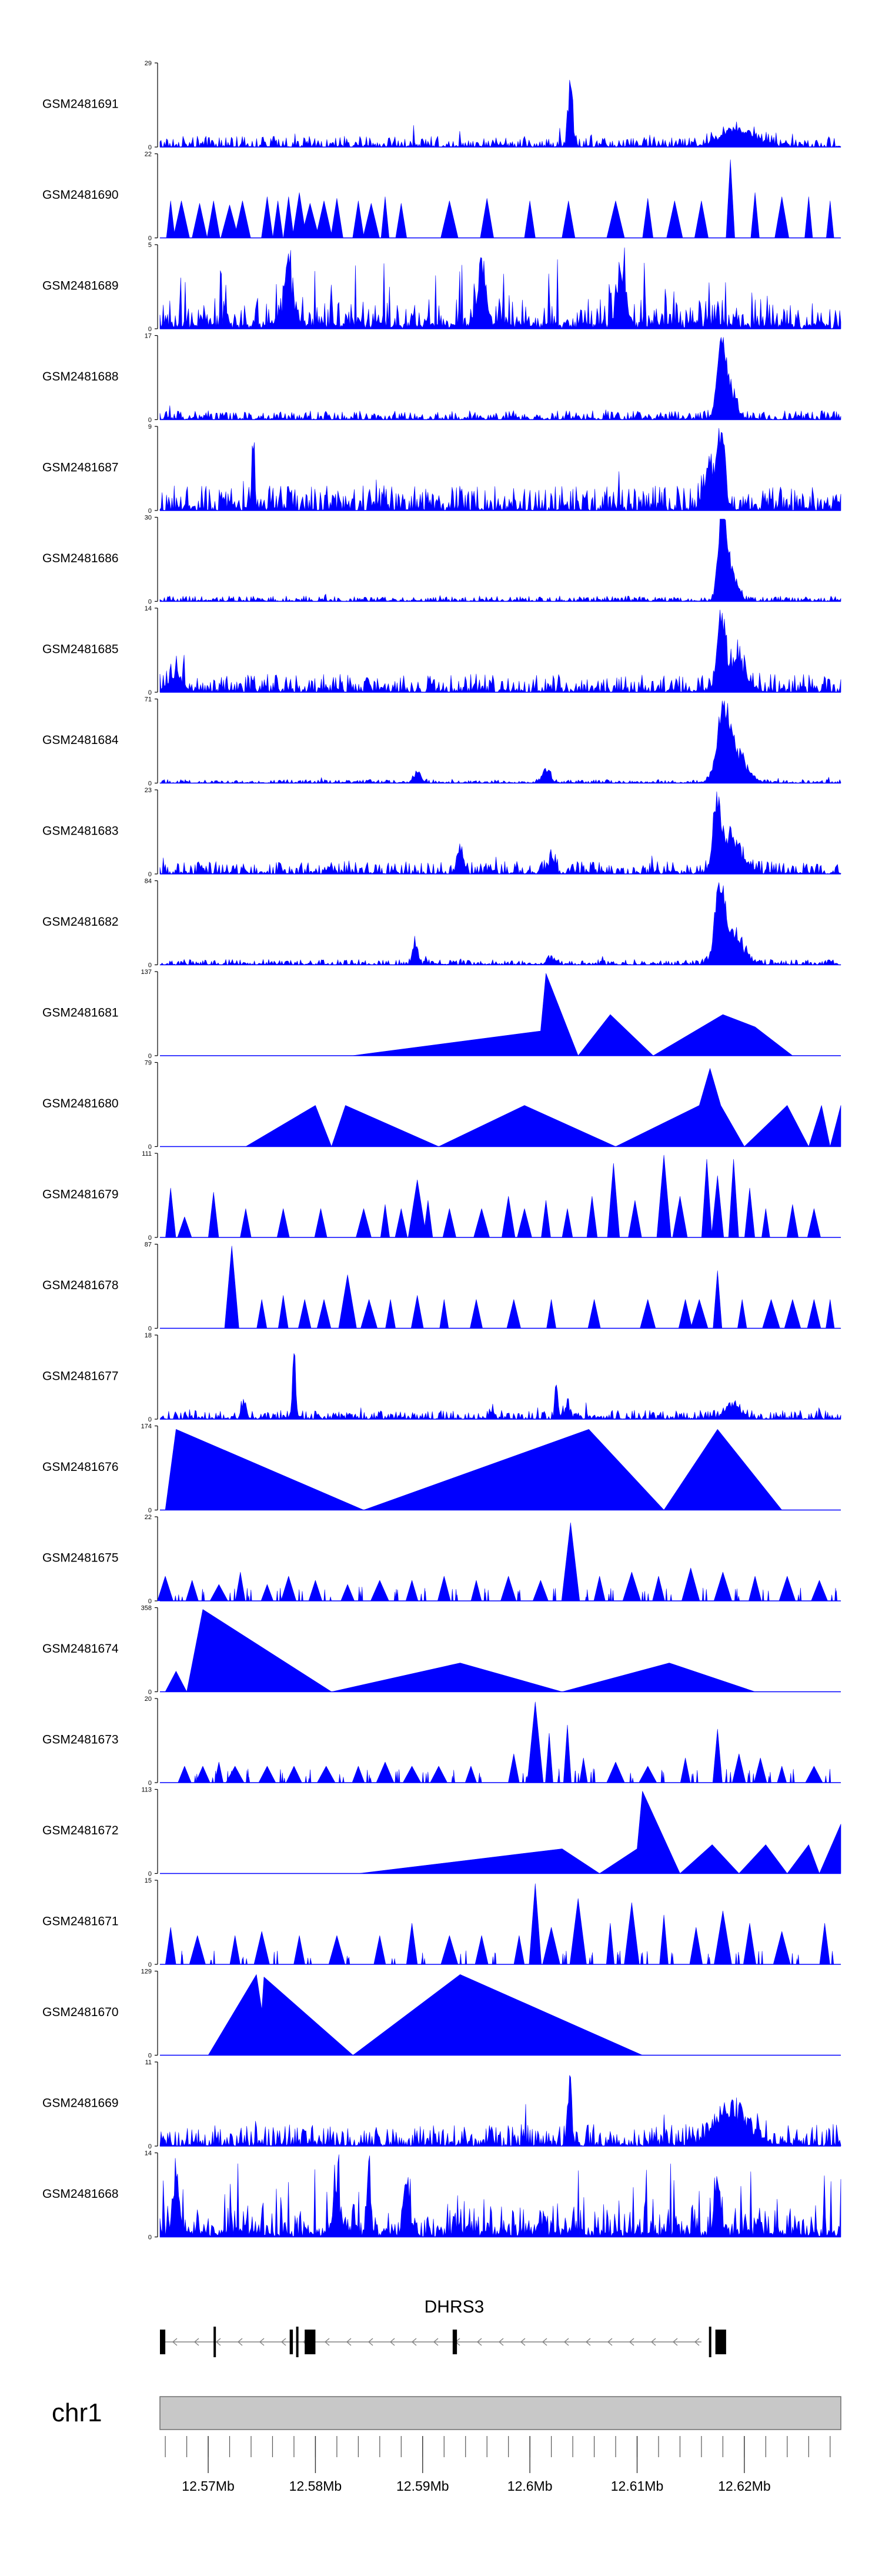 The height and width of the screenshot is (2576, 882). Describe the element at coordinates (148, 1699) in the screenshot. I see `y-axis-max-label: 20` at that location.